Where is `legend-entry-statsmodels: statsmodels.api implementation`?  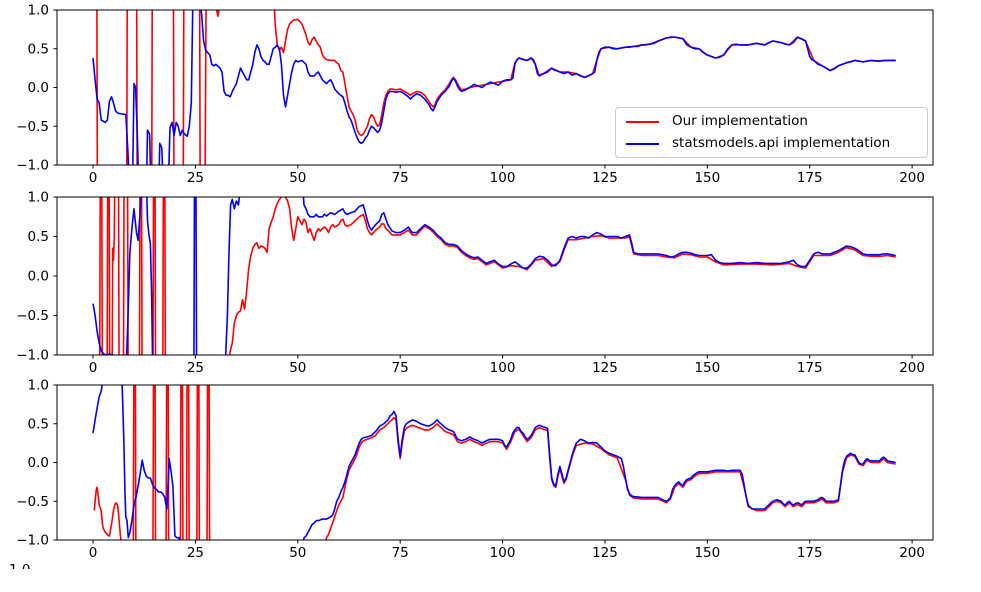 legend-entry-statsmodels: statsmodels.api implementation is located at coordinates (771, 143).